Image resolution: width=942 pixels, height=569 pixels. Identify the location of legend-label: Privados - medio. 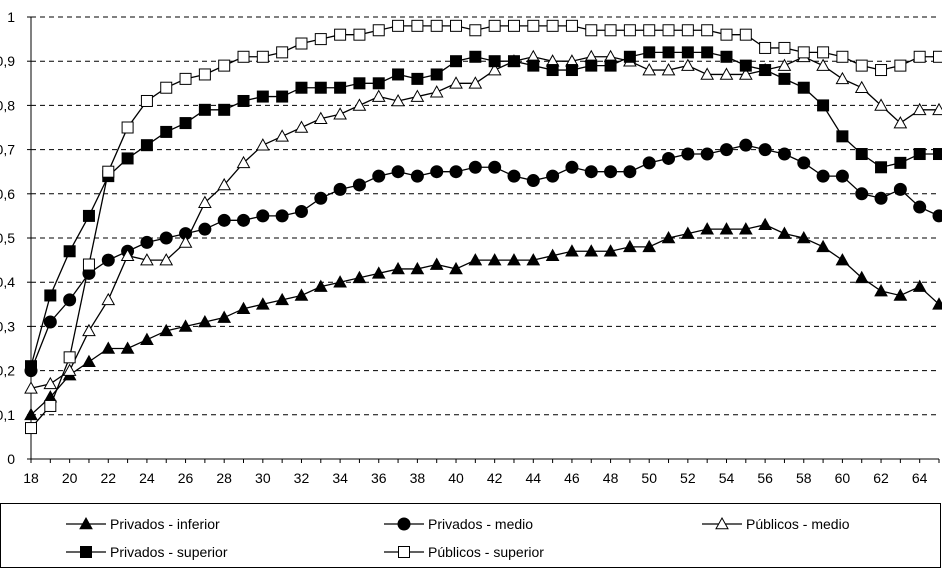
(480, 524).